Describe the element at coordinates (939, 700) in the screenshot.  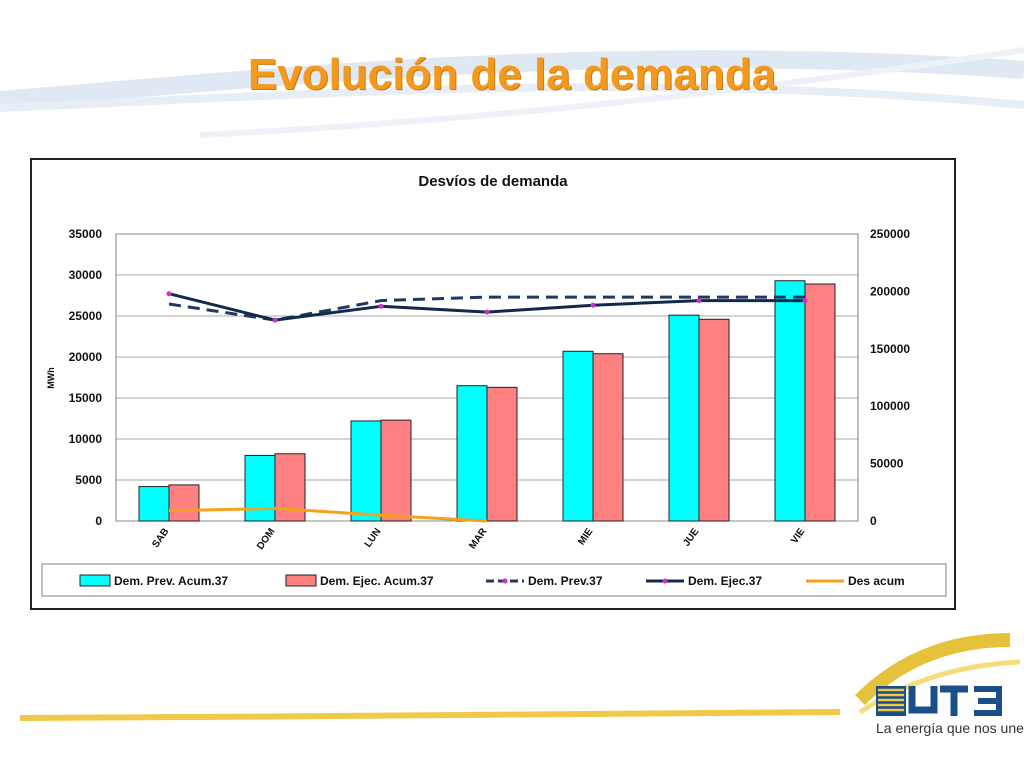
I see `ute-logo` at that location.